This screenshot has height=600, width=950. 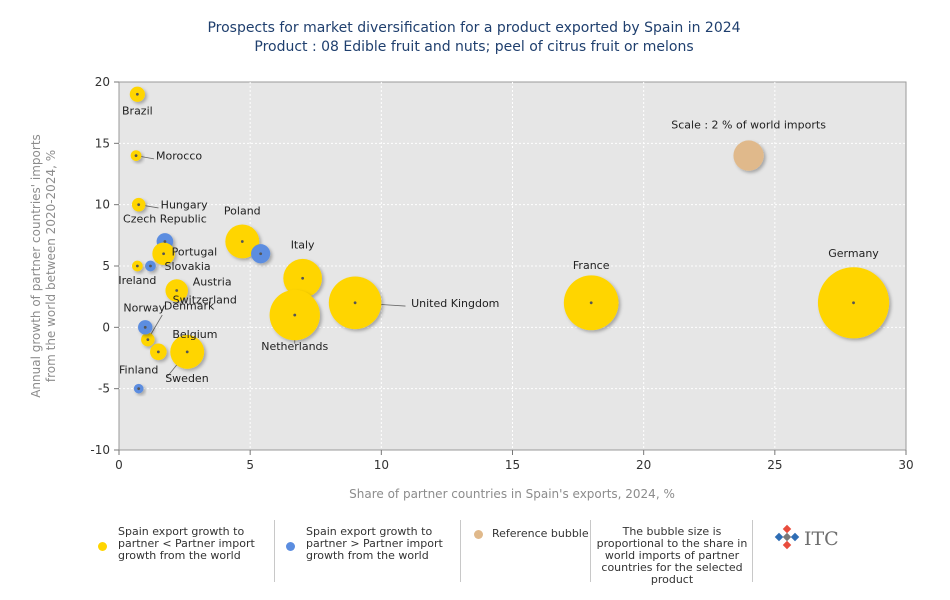 I want to click on bubble-center-belgium, so click(x=158, y=352).